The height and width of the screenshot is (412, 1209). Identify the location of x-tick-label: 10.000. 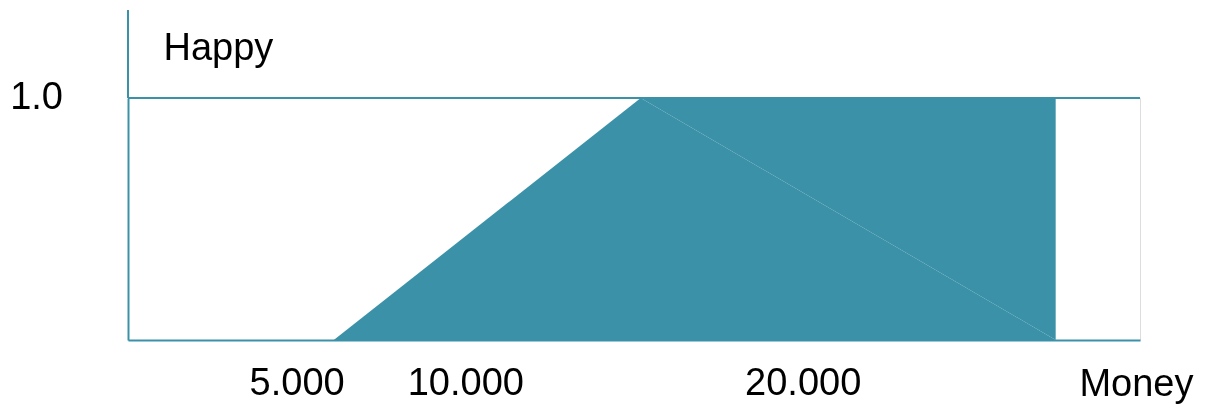
(465, 381).